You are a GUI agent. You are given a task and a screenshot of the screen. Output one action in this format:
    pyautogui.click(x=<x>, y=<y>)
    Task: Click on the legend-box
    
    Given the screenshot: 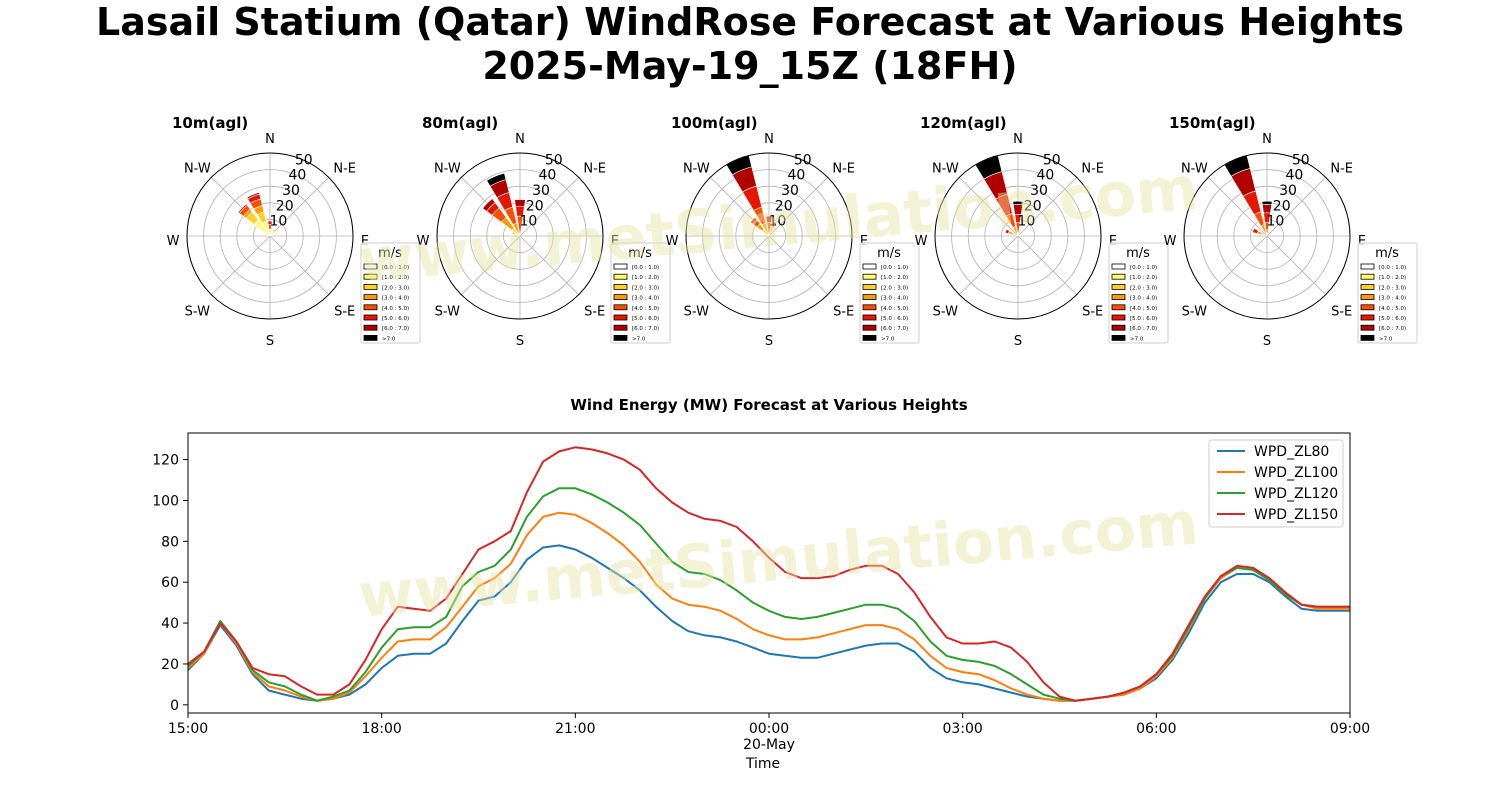 What is the action you would take?
    pyautogui.click(x=1276, y=483)
    